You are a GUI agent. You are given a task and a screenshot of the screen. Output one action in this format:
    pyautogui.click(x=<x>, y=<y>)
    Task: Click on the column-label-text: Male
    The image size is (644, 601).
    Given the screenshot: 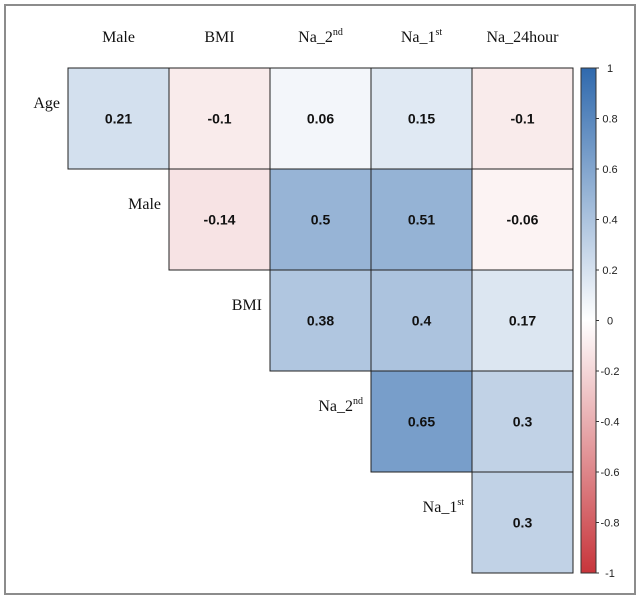 What is the action you would take?
    pyautogui.click(x=118, y=37)
    